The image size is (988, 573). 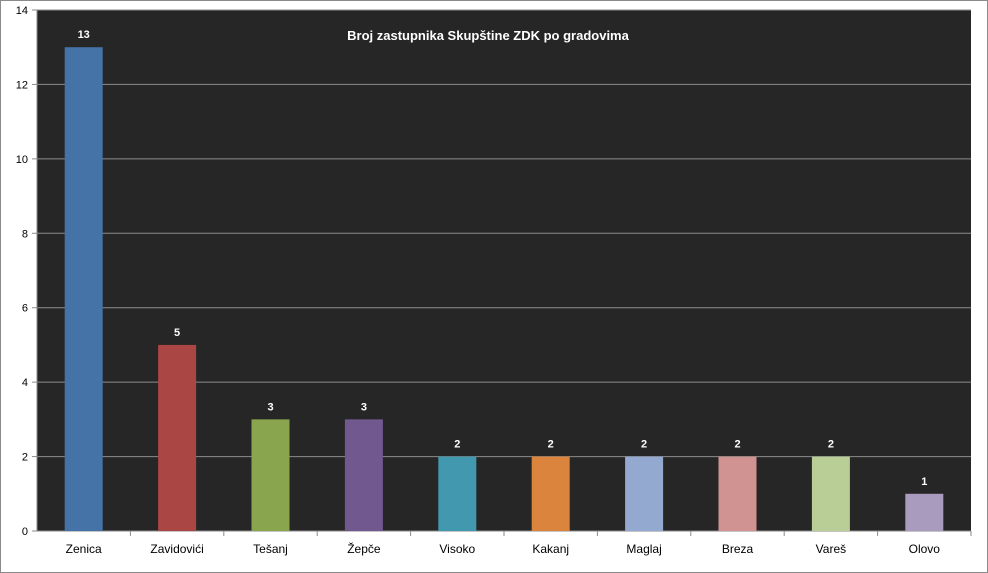 What do you see at coordinates (84, 549) in the screenshot?
I see `x-tick-label: Zenica` at bounding box center [84, 549].